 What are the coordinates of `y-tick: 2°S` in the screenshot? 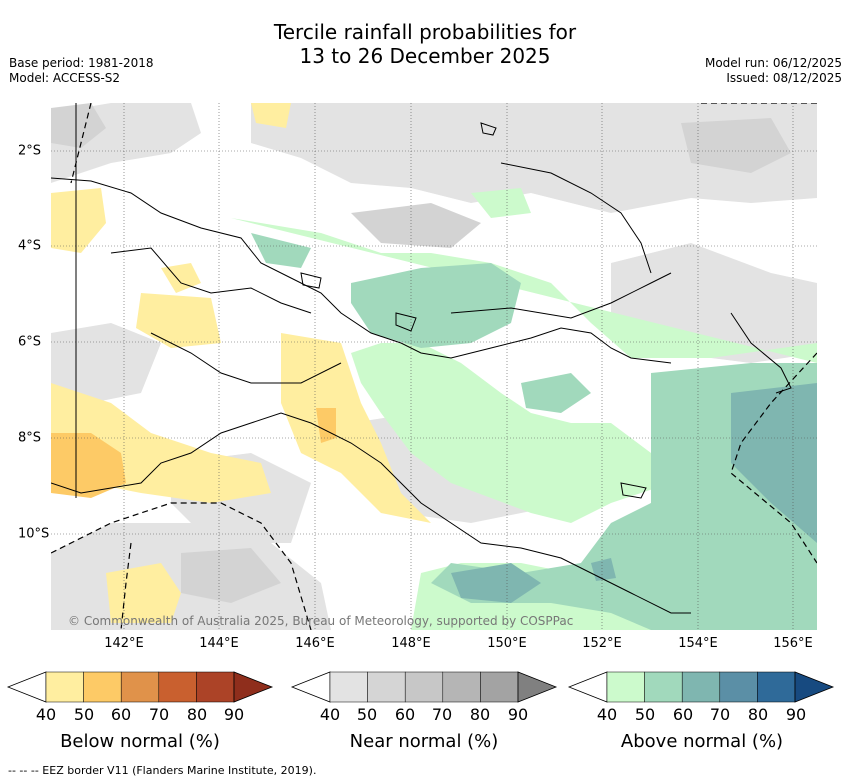 It's located at (30, 151).